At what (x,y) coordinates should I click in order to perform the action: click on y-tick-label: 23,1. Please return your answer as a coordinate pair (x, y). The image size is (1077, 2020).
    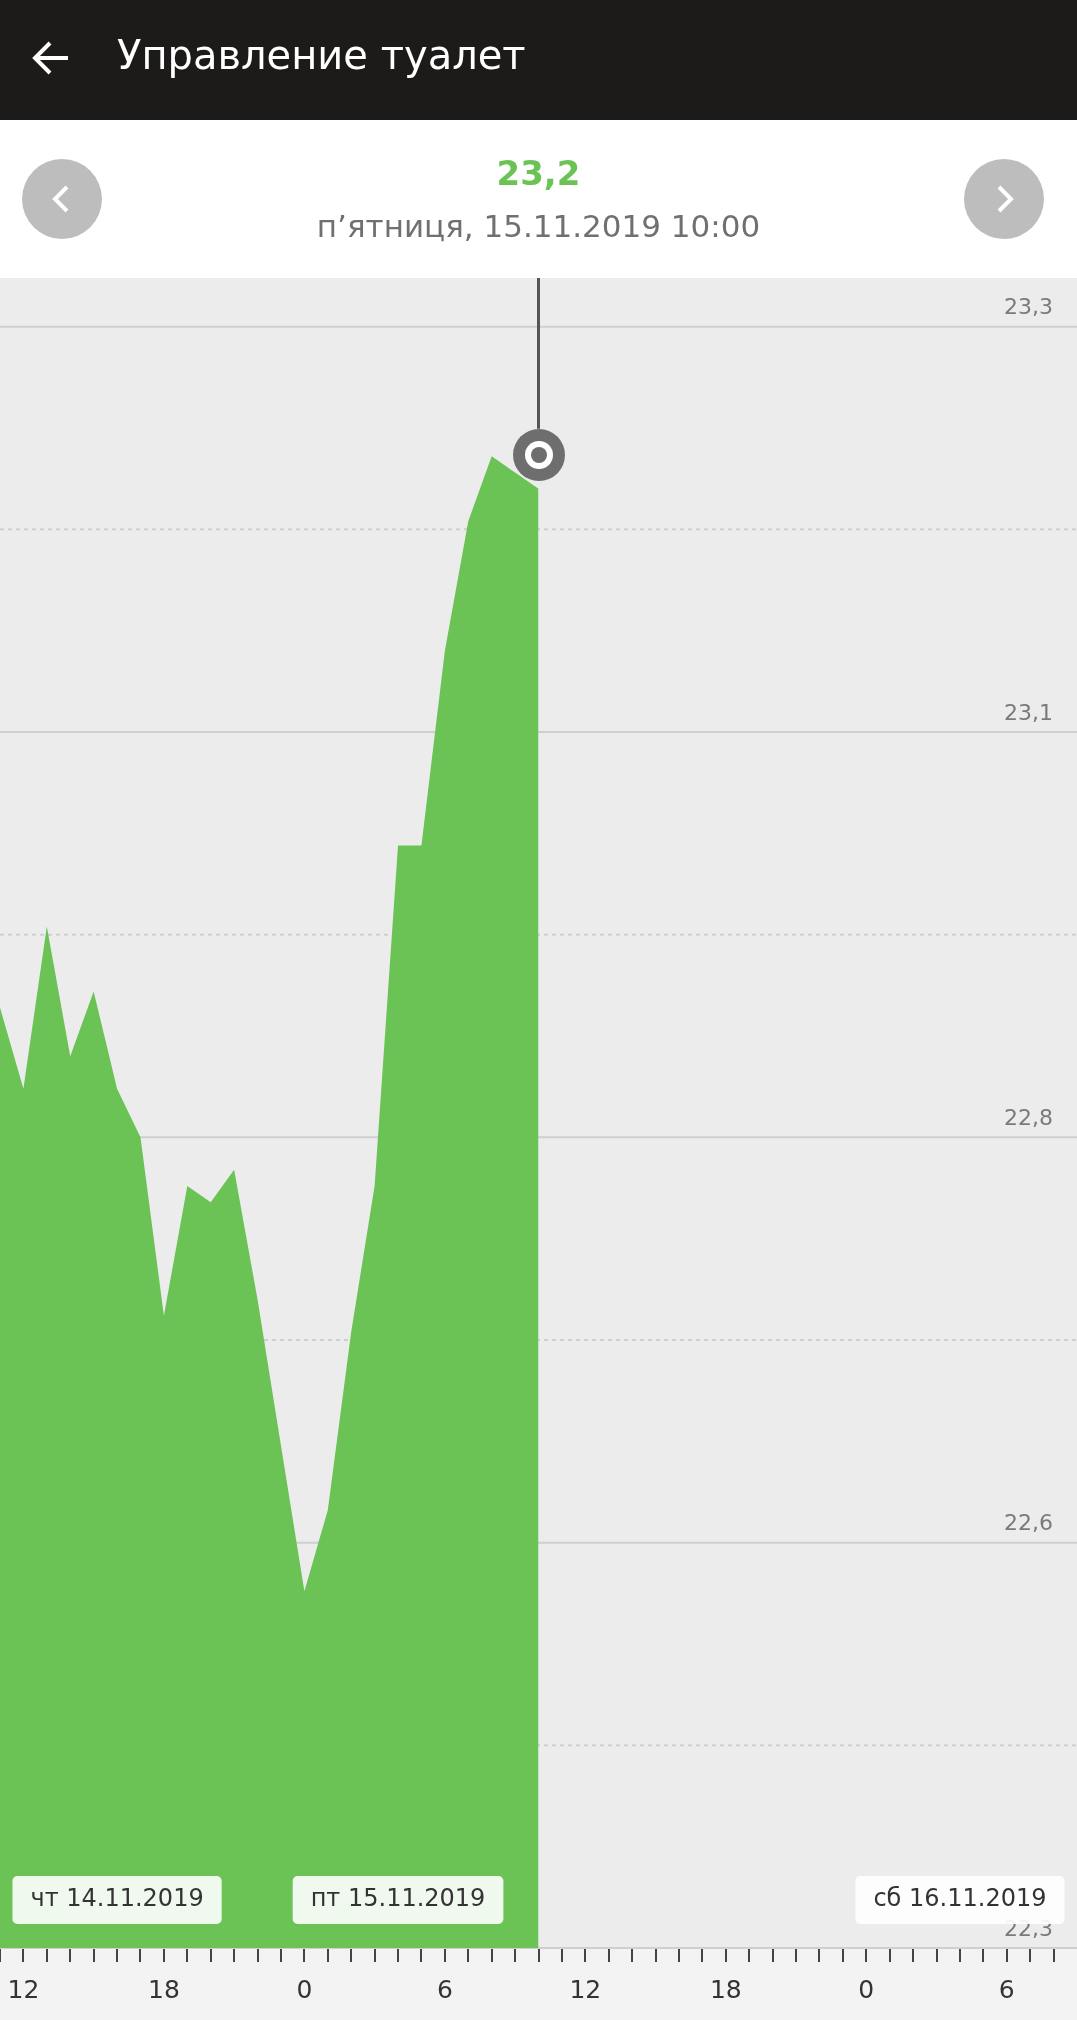
    Looking at the image, I should click on (1028, 712).